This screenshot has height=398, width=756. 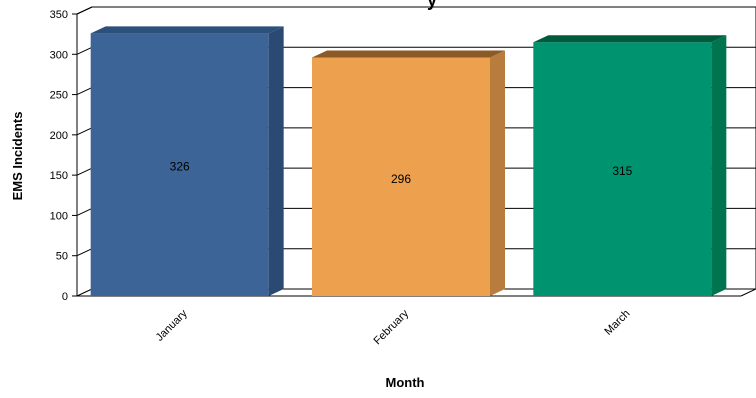 I want to click on y-tick-label: 0, so click(x=65, y=297).